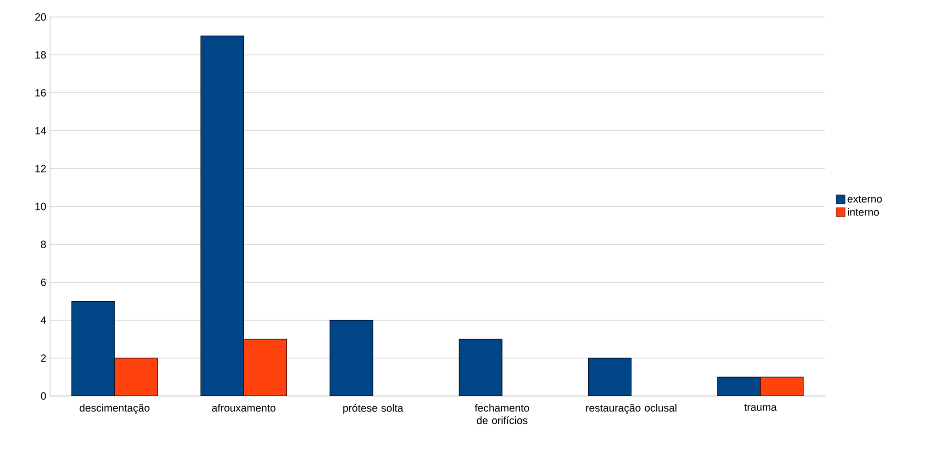 The height and width of the screenshot is (466, 950). What do you see at coordinates (760, 407) in the screenshot?
I see `x-tick-label: trauma` at bounding box center [760, 407].